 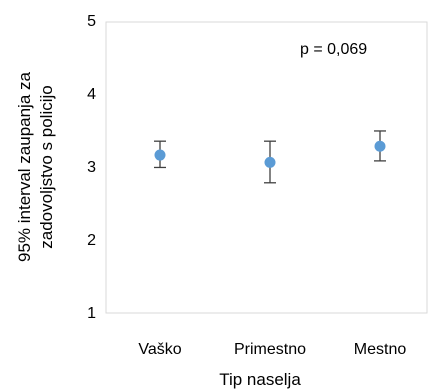 I want to click on y-tick-label: 3, so click(x=91, y=167).